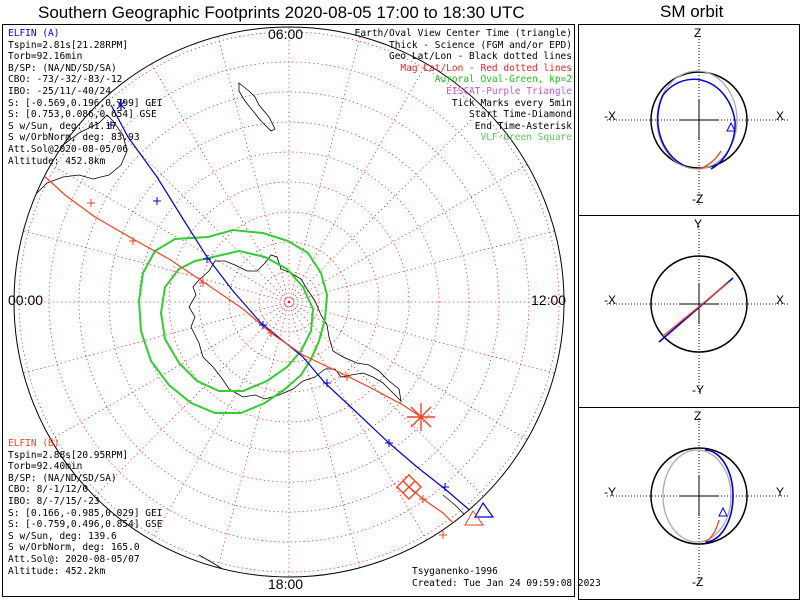 This screenshot has height=603, width=800. Describe the element at coordinates (68, 455) in the screenshot. I see `elfin-b-info-line: Tspin=2.88s[20.95RPM]` at that location.